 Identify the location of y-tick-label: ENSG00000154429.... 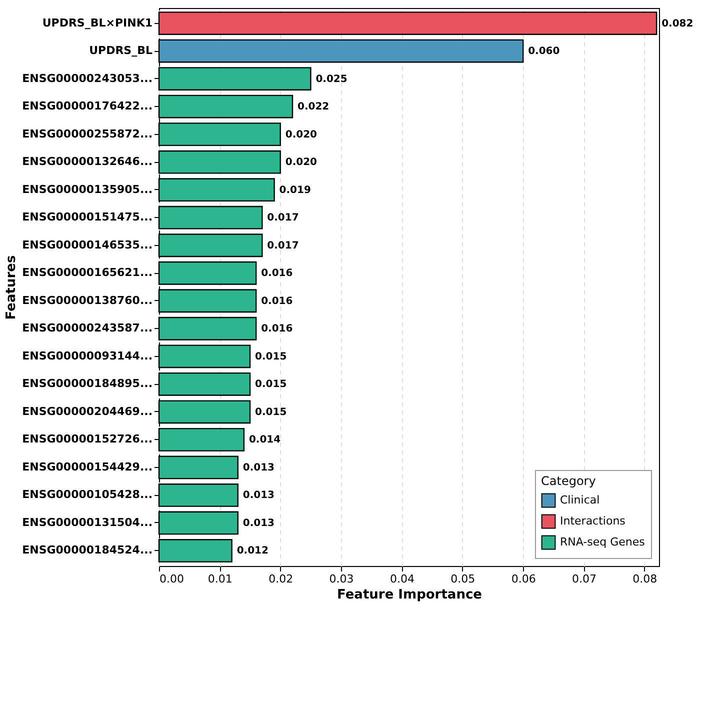
(87, 467).